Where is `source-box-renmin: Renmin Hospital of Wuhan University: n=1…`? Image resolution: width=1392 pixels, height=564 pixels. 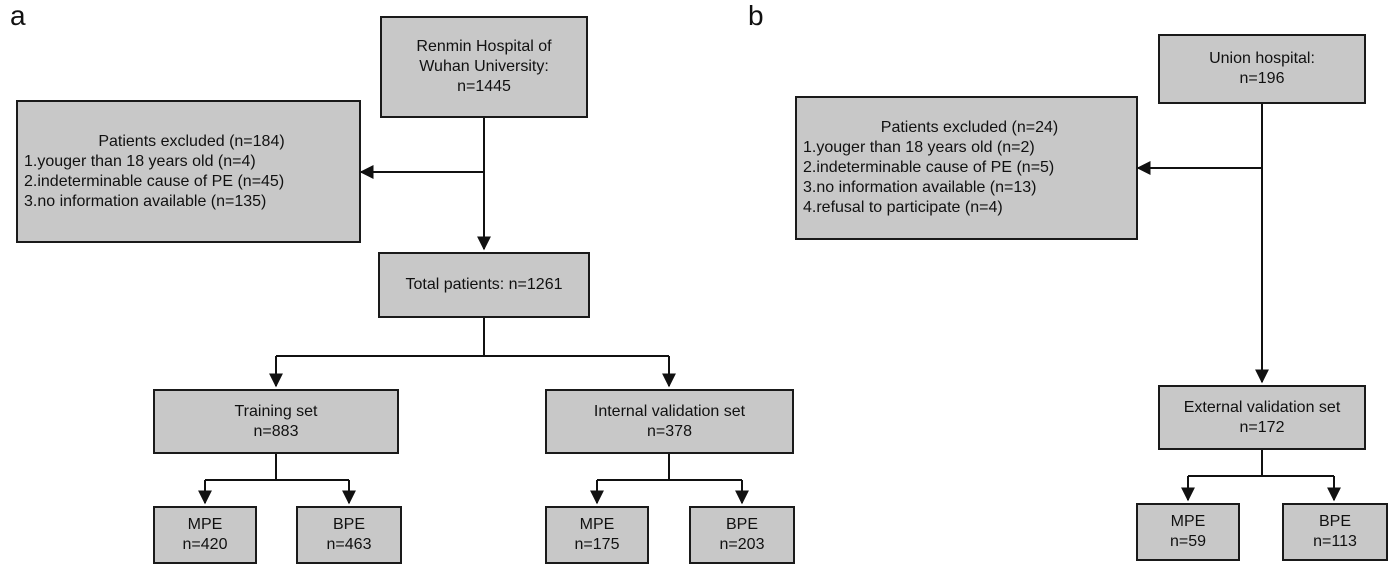
source-box-renmin: Renmin Hospital of Wuhan University: n=1… is located at coordinates (484, 67).